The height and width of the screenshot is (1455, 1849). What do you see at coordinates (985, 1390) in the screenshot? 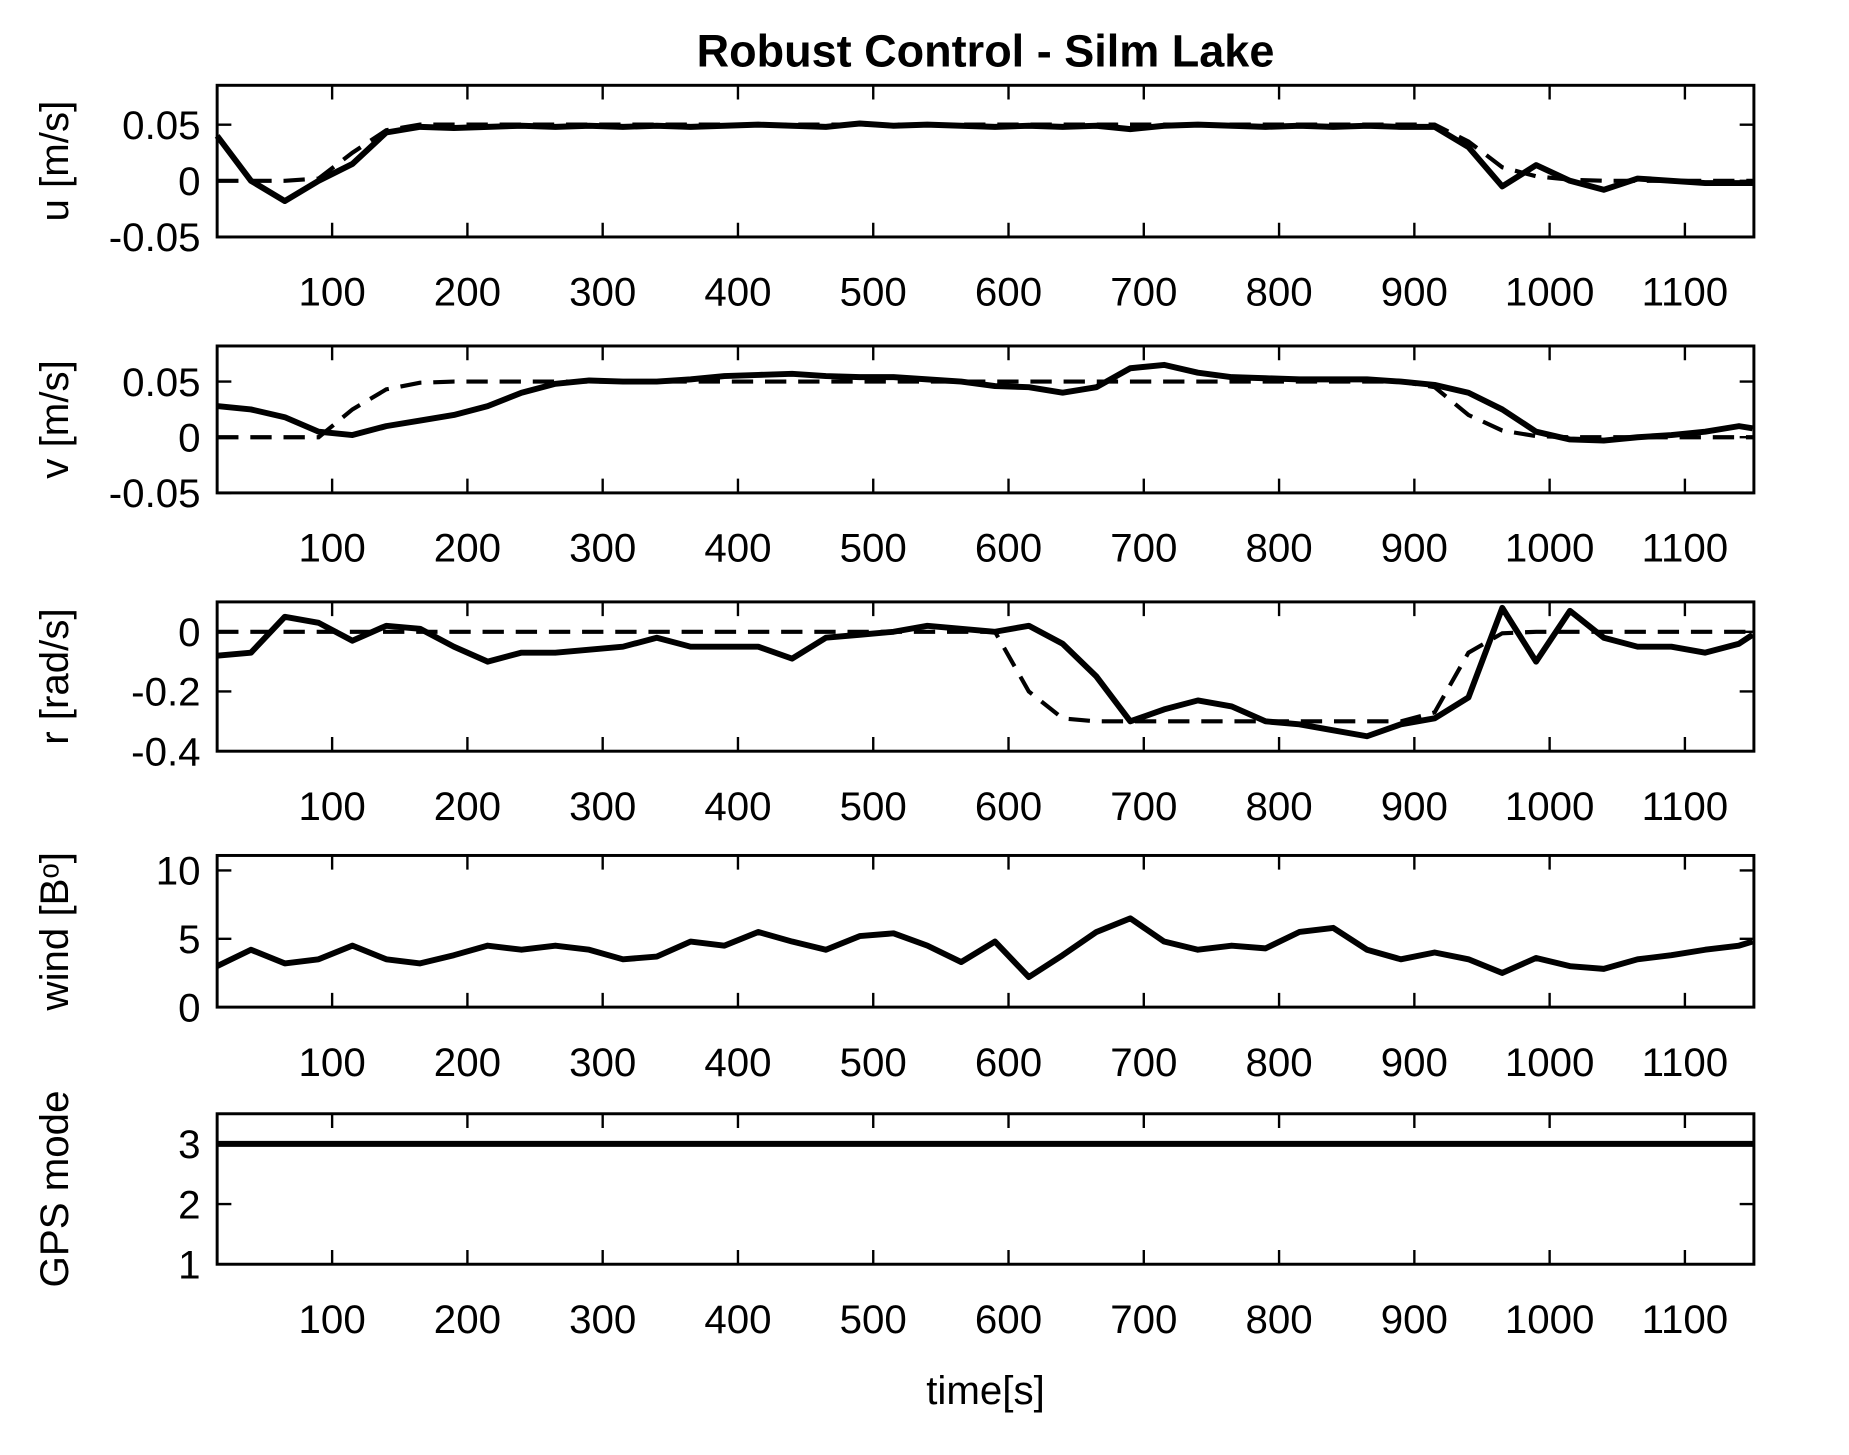
I see `x-axis-label: time[s]` at bounding box center [985, 1390].